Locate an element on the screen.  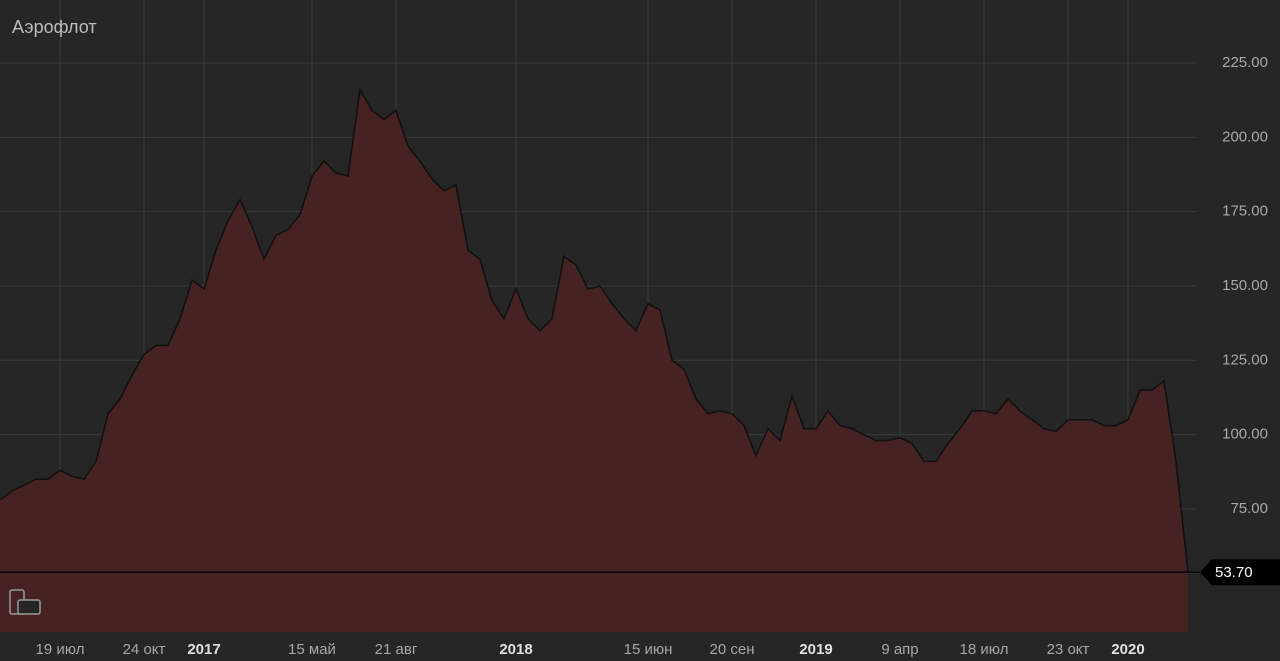
price-label: 53.70 is located at coordinates (1234, 572).